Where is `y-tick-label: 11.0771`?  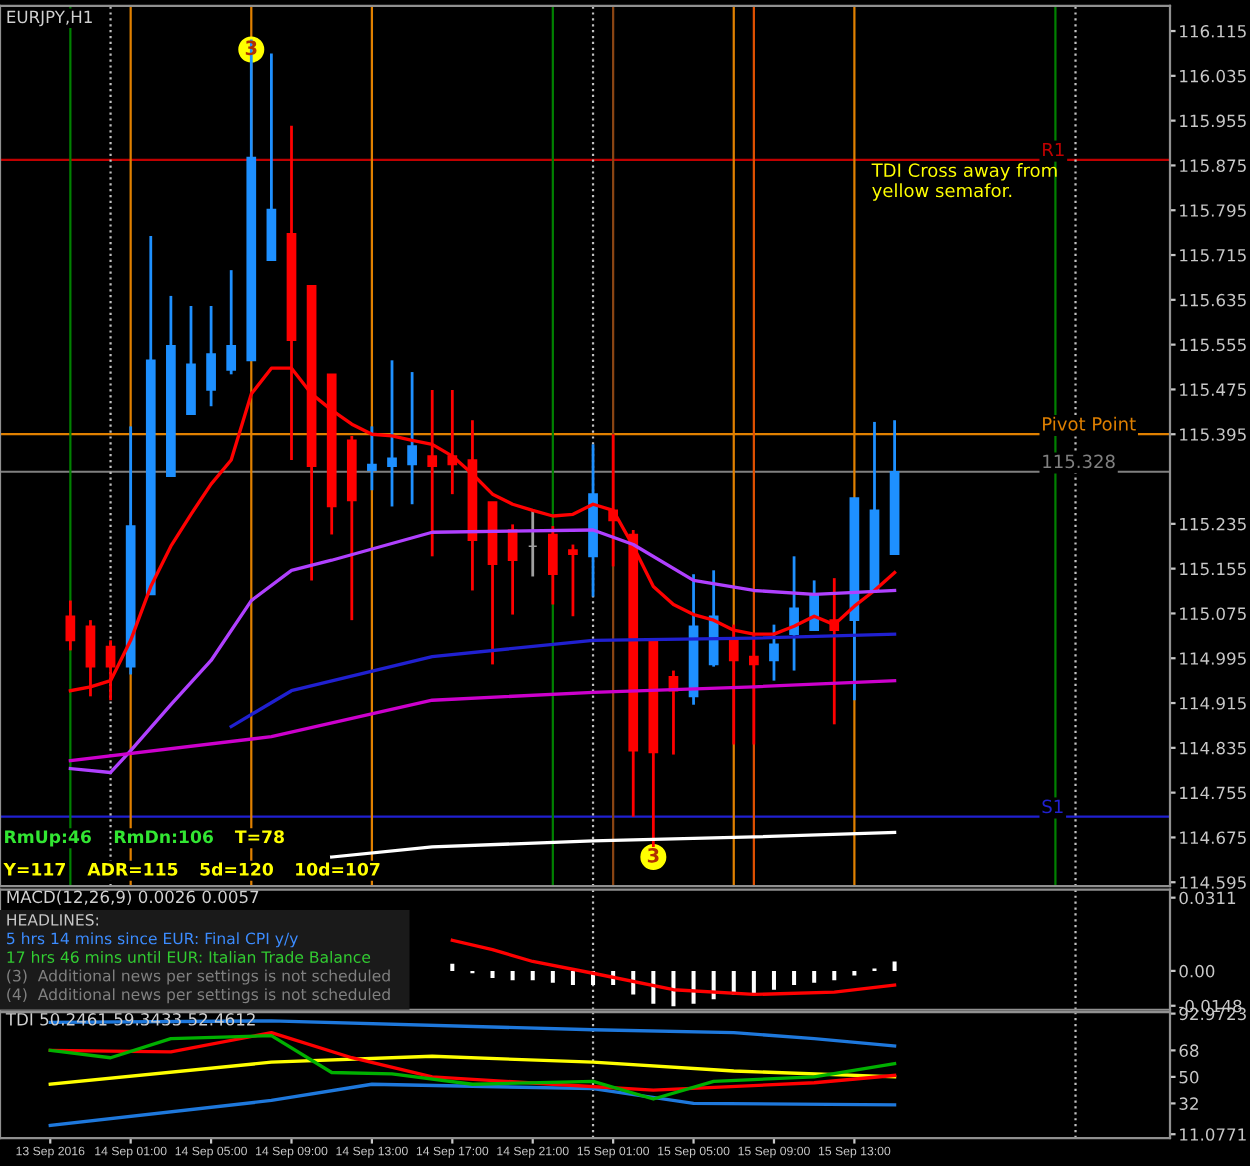 y-tick-label: 11.0771 is located at coordinates (1213, 1134).